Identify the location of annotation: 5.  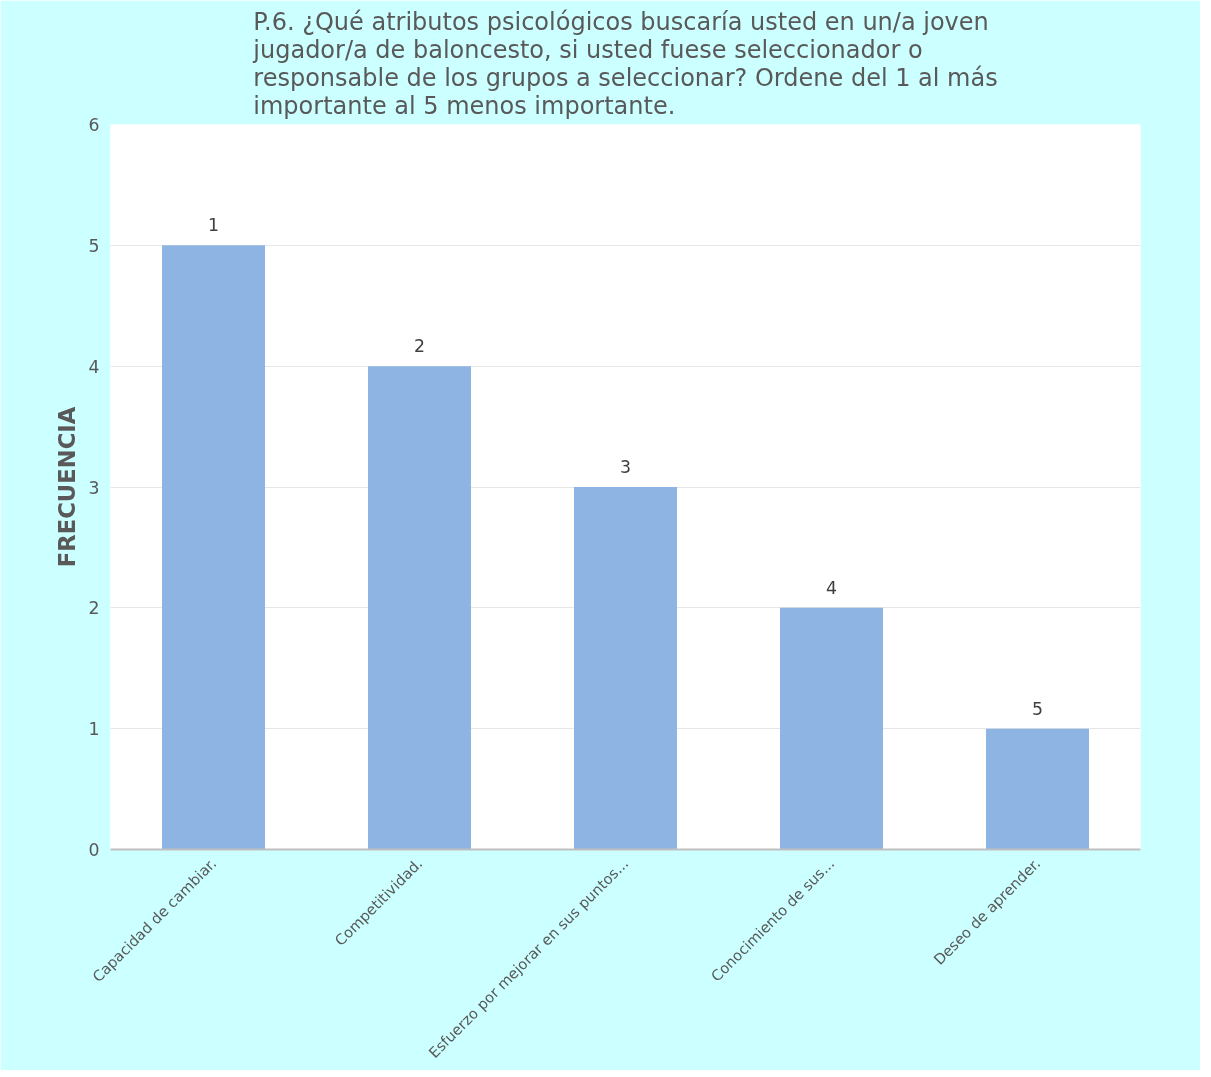
(1037, 708).